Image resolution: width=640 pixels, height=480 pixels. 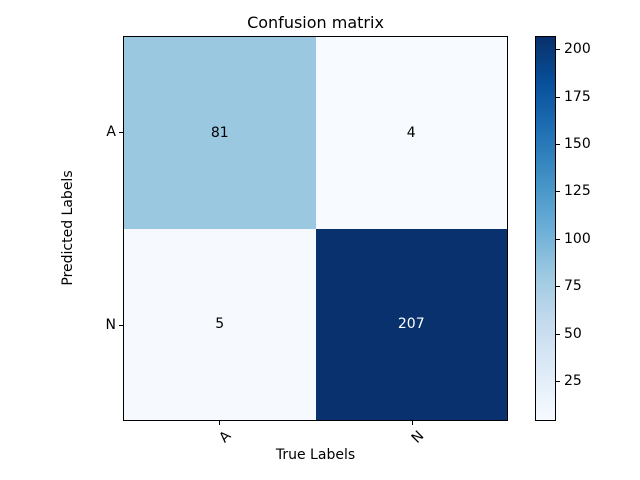 I want to click on colorbar-tick-label: 50, so click(x=573, y=334).